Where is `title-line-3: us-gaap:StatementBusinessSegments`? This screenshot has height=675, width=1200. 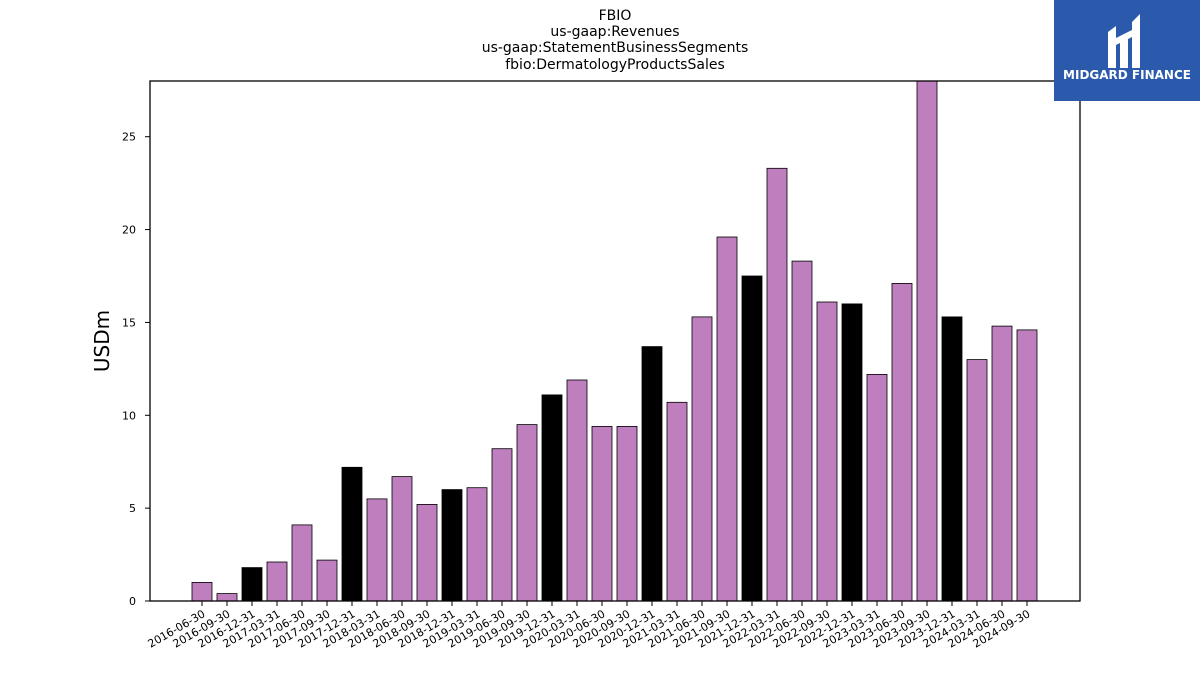
title-line-3: us-gaap:StatementBusinessSegments is located at coordinates (615, 48).